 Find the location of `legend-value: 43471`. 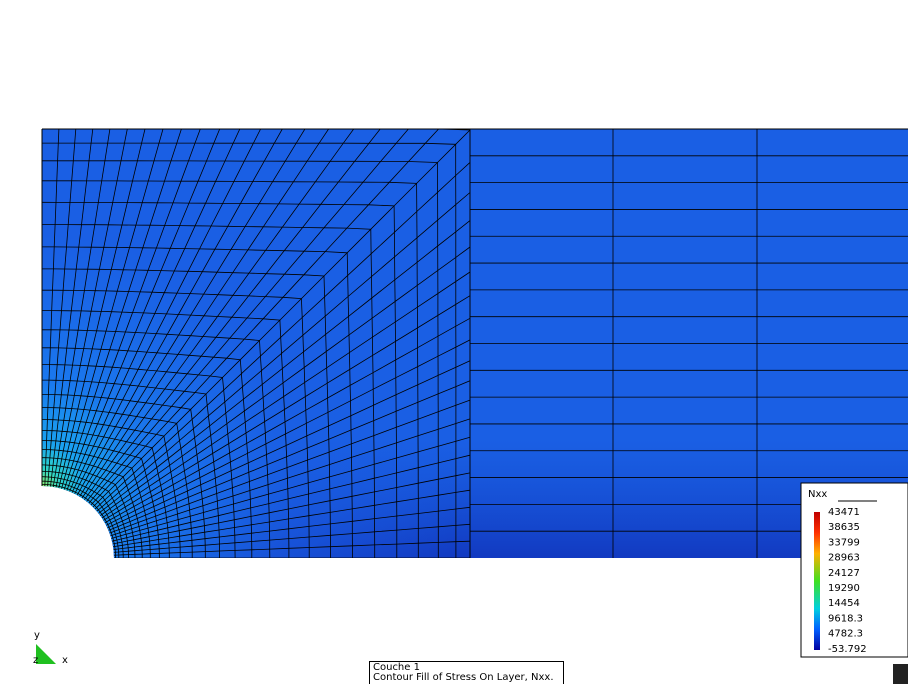

legend-value: 43471 is located at coordinates (844, 512).